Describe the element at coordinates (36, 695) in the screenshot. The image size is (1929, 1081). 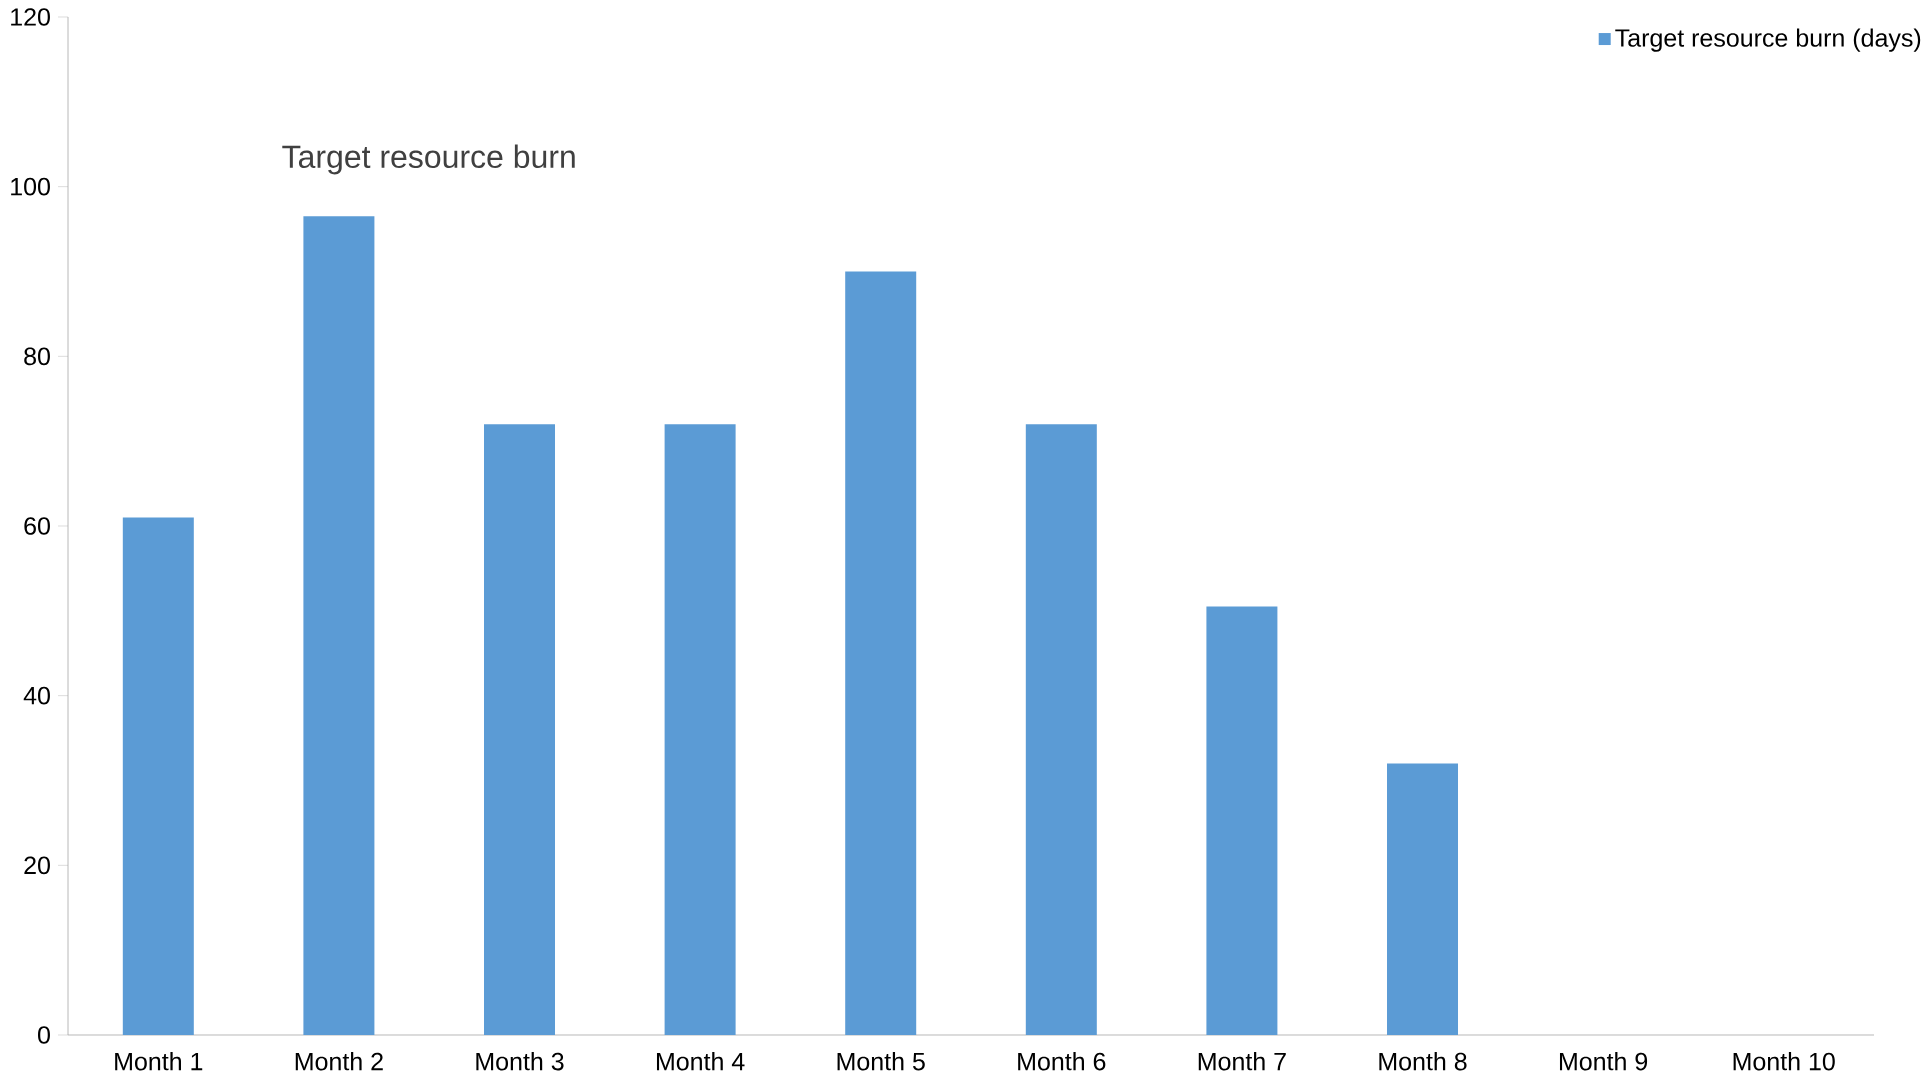
I see `y-tick-label: 40` at that location.